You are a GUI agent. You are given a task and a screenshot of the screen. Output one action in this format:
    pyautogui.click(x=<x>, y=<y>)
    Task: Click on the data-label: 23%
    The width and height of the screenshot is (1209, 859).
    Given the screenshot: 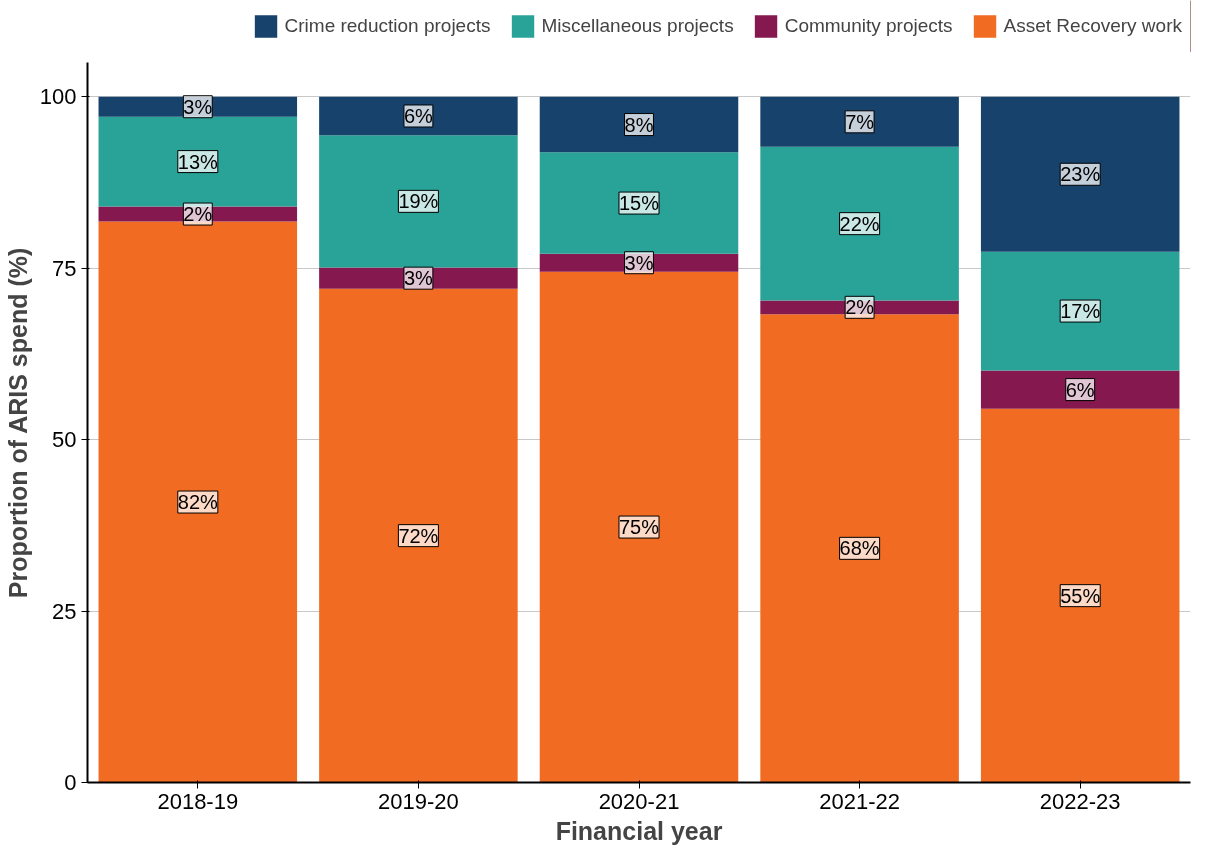 What is the action you would take?
    pyautogui.click(x=1080, y=174)
    